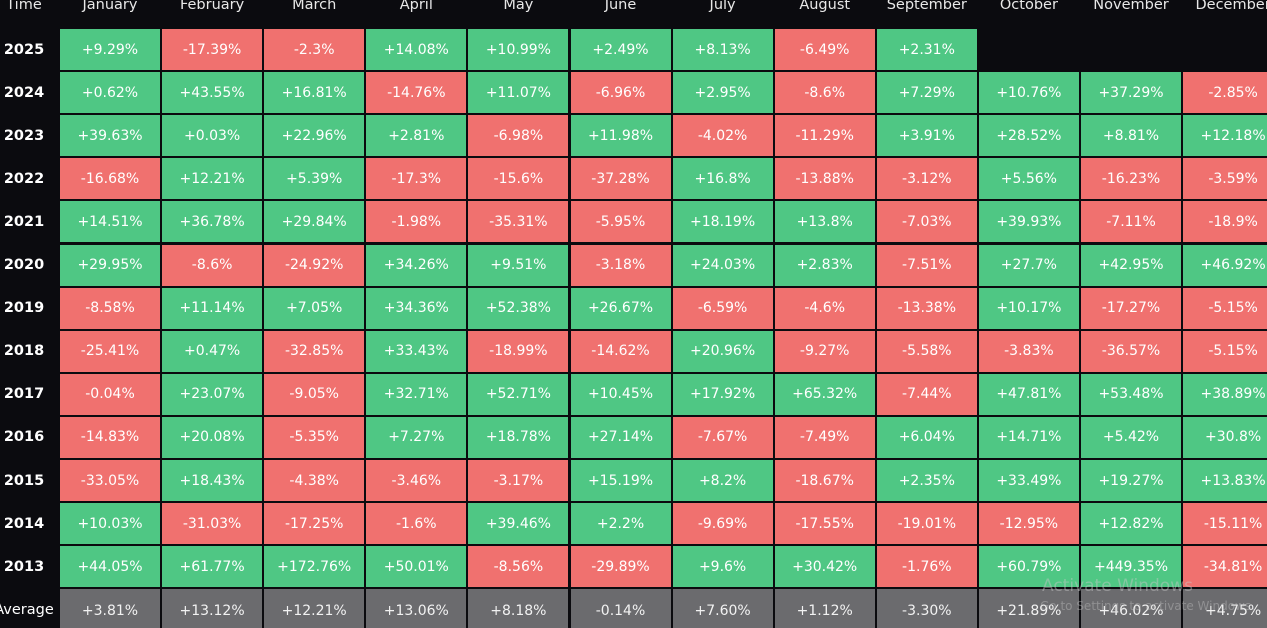 Image resolution: width=1267 pixels, height=628 pixels. Describe the element at coordinates (110, 49) in the screenshot. I see `return-cell: +9.29%` at that location.